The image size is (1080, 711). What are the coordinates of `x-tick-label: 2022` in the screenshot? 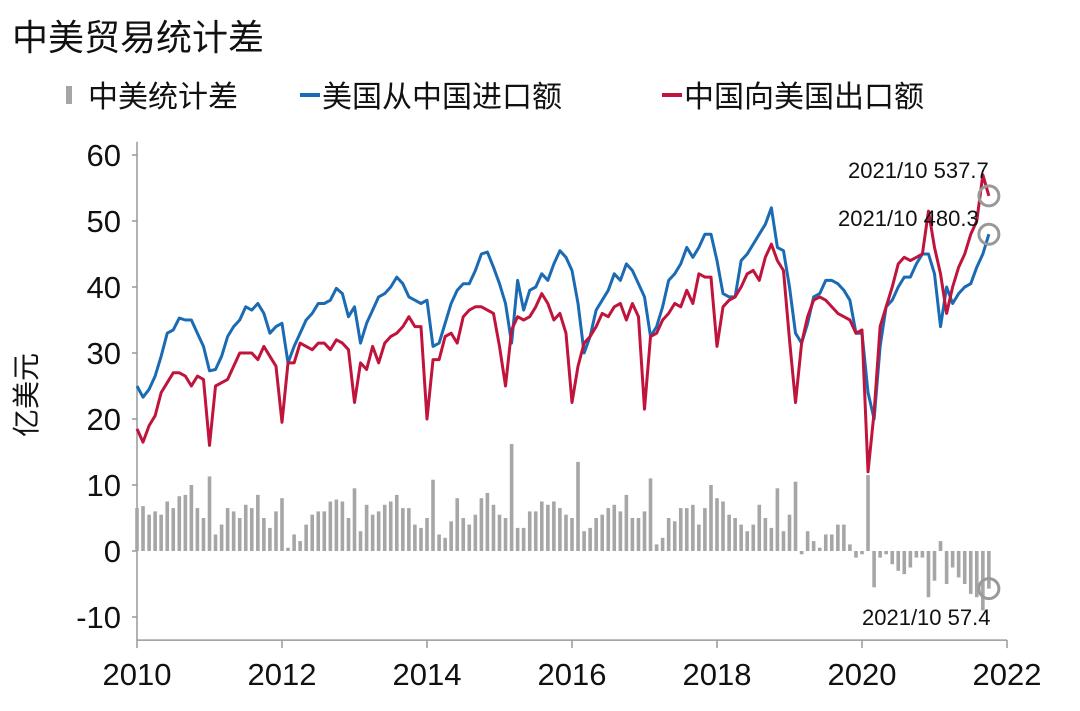 It's located at (1007, 674).